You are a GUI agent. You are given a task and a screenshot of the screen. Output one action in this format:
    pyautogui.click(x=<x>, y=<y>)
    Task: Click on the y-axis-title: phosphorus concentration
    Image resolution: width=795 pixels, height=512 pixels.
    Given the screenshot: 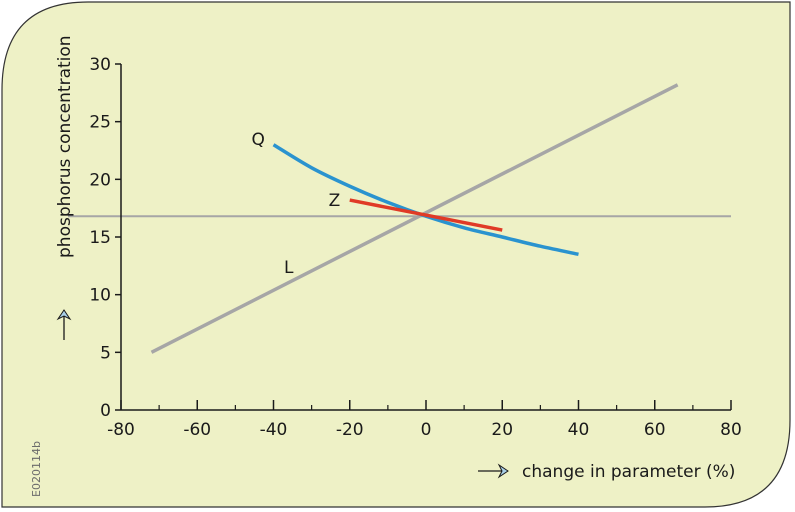 What is the action you would take?
    pyautogui.click(x=65, y=146)
    